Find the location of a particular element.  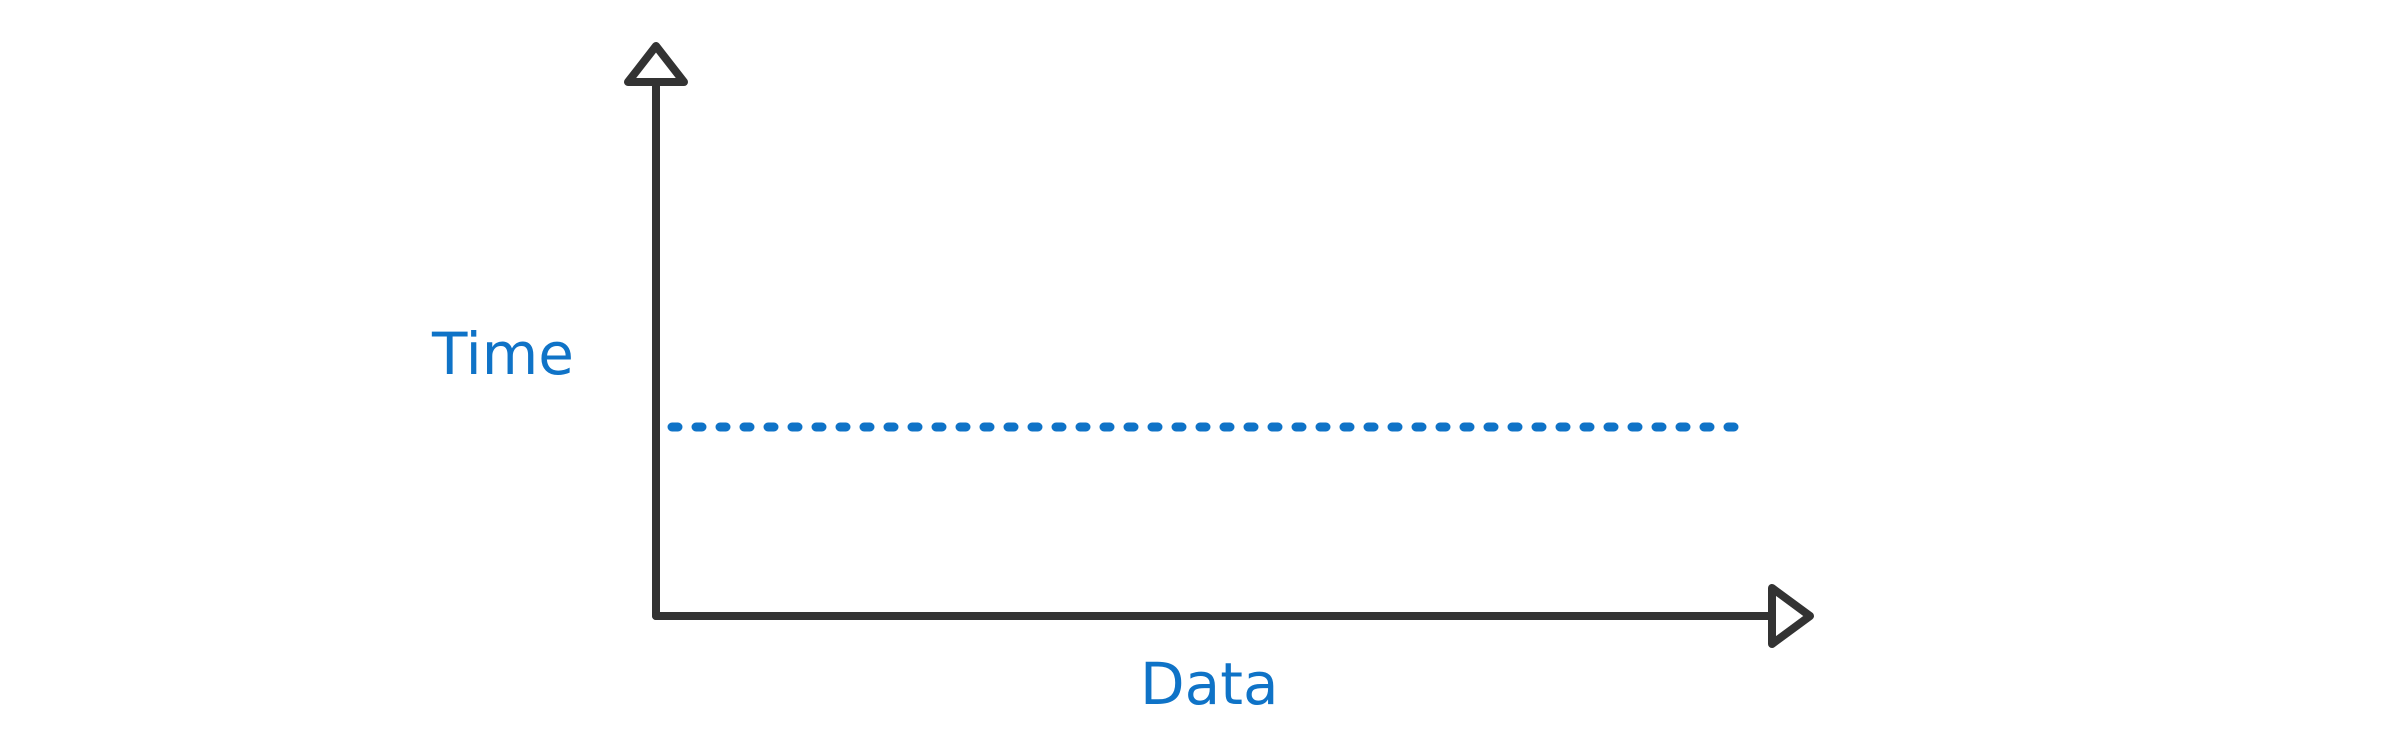

y-axis-label: Time is located at coordinates (502, 354).